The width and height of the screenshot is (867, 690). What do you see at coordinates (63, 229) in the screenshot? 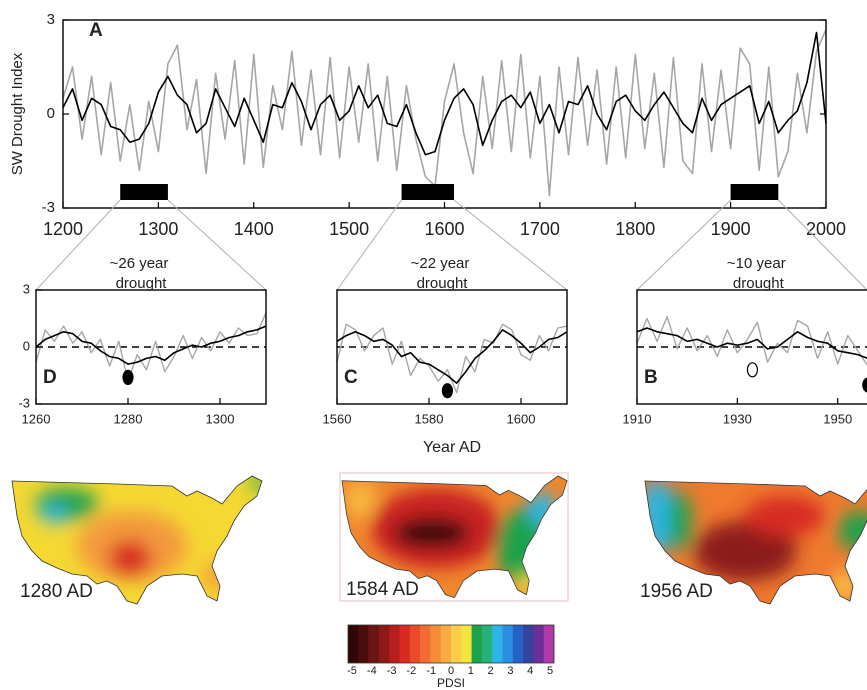
I see `x-tick-label: 1200` at bounding box center [63, 229].